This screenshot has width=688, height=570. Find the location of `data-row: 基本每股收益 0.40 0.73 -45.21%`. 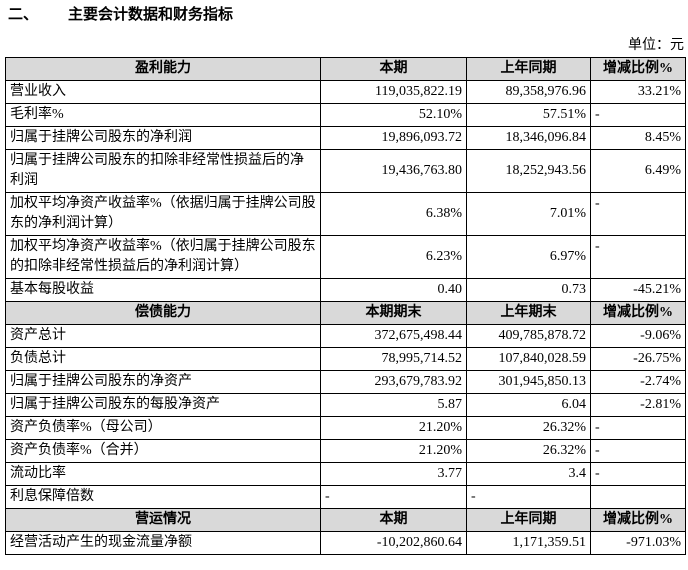

data-row: 基本每股收益 0.40 0.73 -45.21% is located at coordinates (345, 290).